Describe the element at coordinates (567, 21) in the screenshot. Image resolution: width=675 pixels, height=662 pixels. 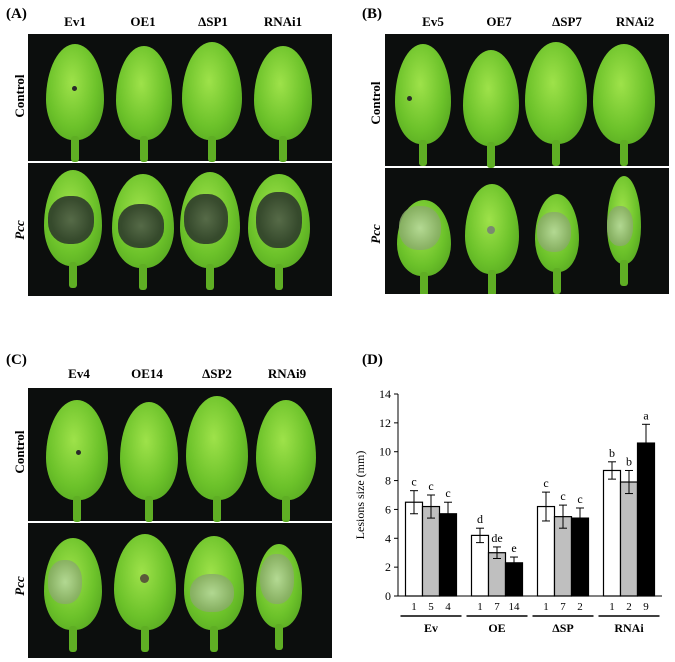
I see `panel-b-col-3: ΔSP7` at that location.